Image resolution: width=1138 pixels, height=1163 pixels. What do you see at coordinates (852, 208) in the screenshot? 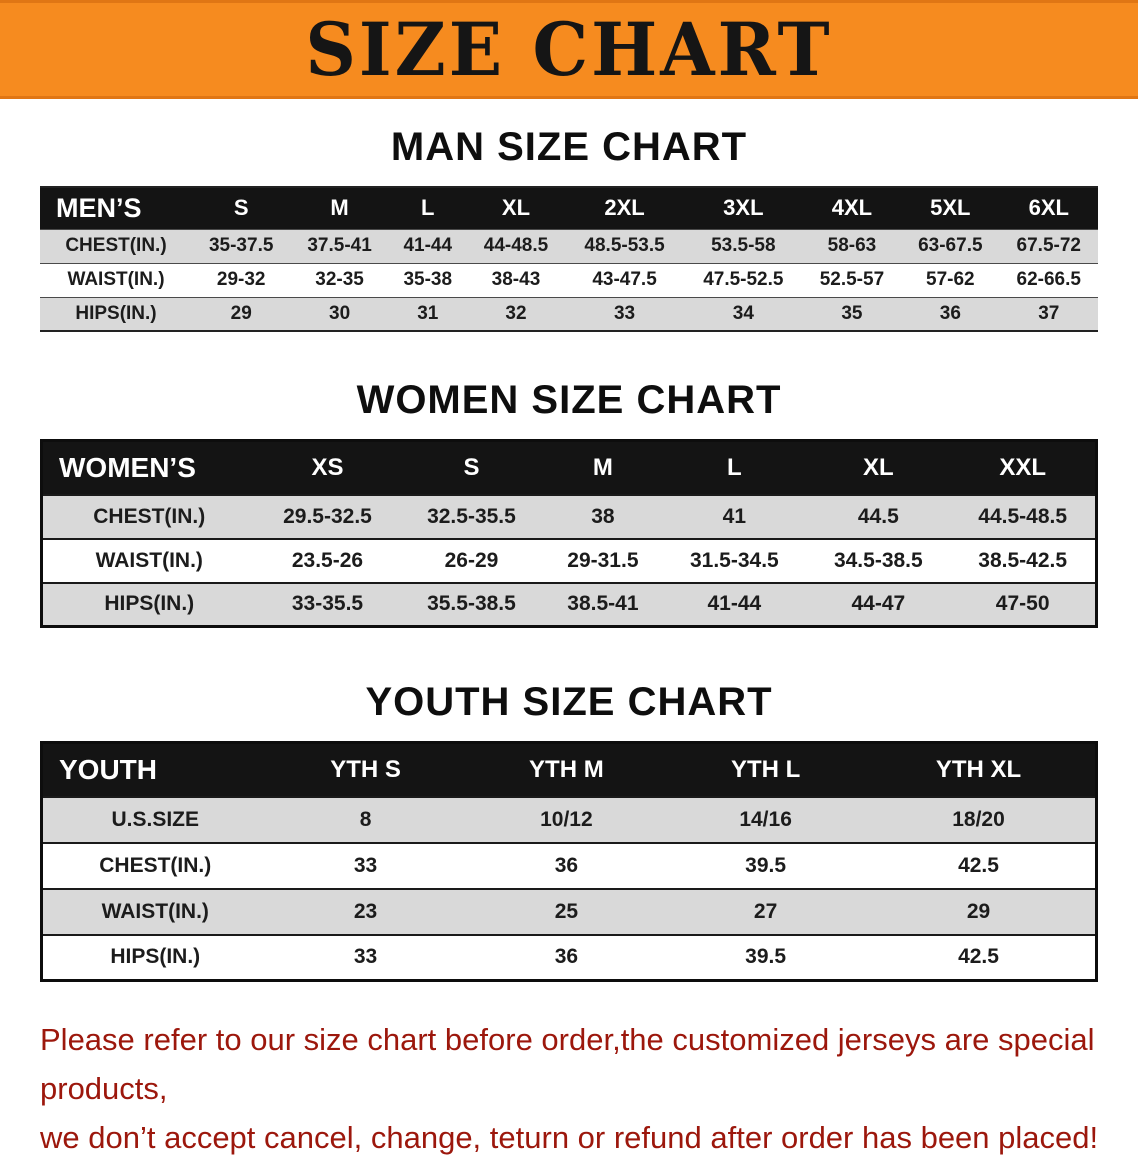
I see `size-column-header: 4XL` at bounding box center [852, 208].